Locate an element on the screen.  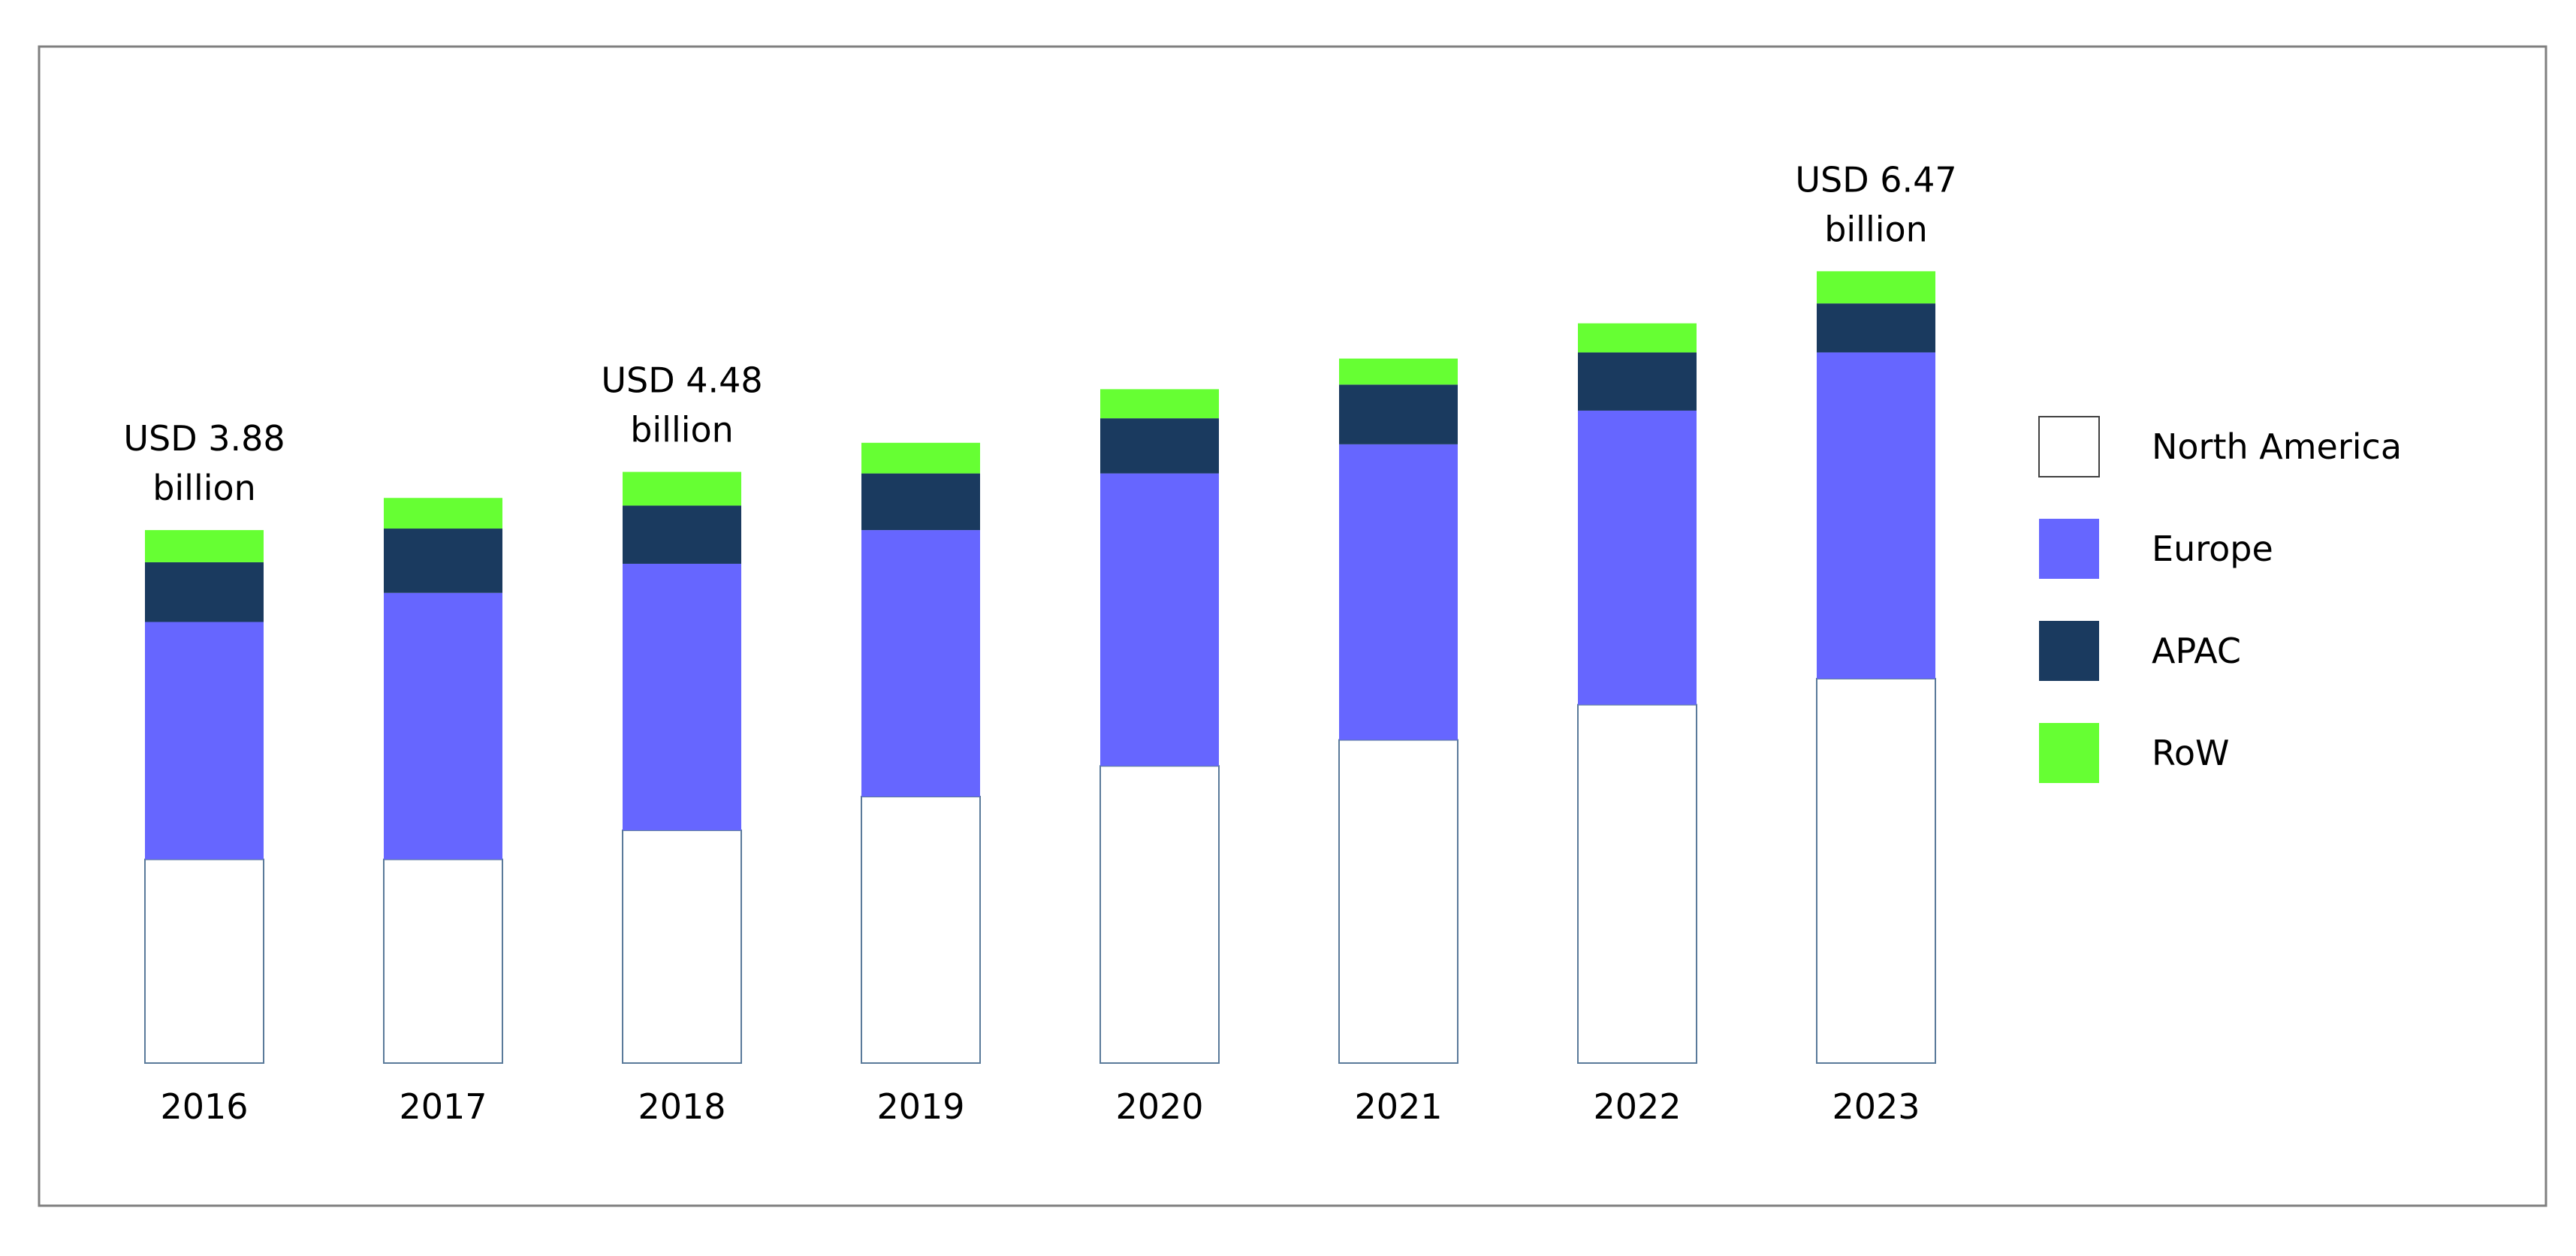
bar-europe-2017 is located at coordinates (443, 726).